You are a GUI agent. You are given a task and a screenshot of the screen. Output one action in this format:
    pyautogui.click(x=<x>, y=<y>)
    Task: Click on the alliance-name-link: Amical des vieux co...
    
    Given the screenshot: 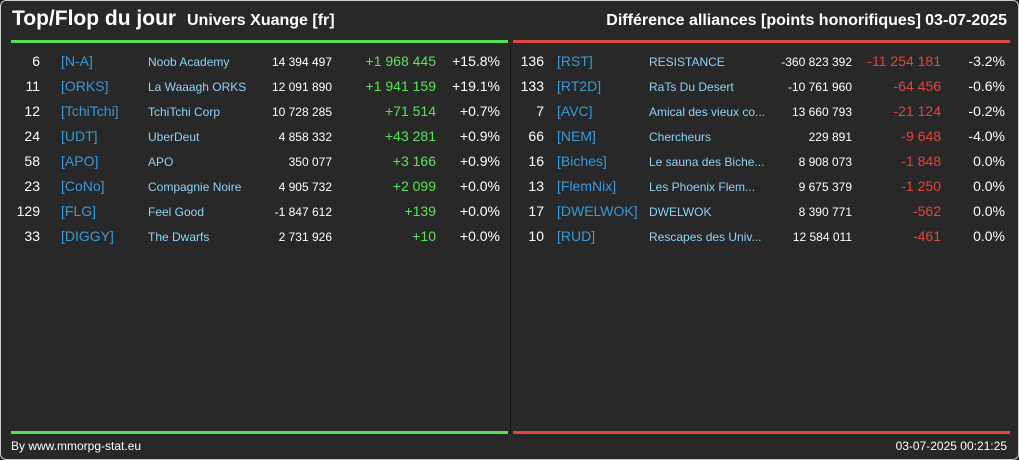 What is the action you would take?
    pyautogui.click(x=707, y=112)
    